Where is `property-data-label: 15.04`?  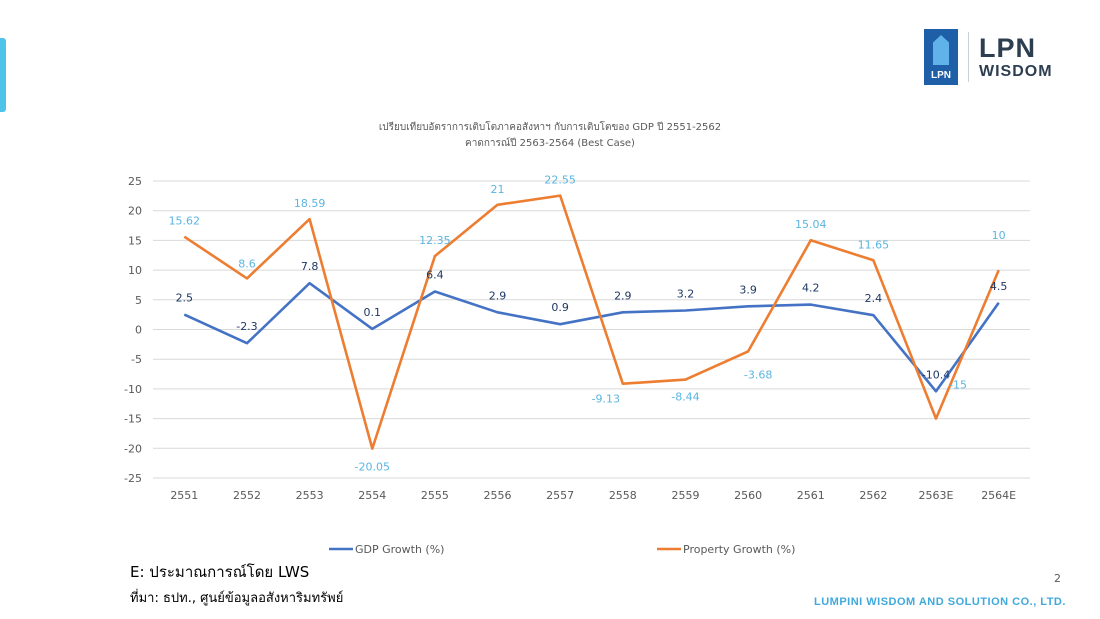
property-data-label: 15.04 is located at coordinates (811, 224).